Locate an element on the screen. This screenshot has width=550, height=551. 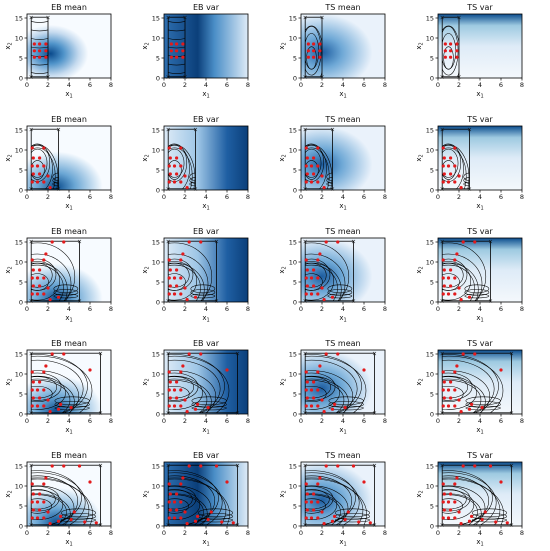
x-tick-label: 4 is located at coordinates (343, 309).